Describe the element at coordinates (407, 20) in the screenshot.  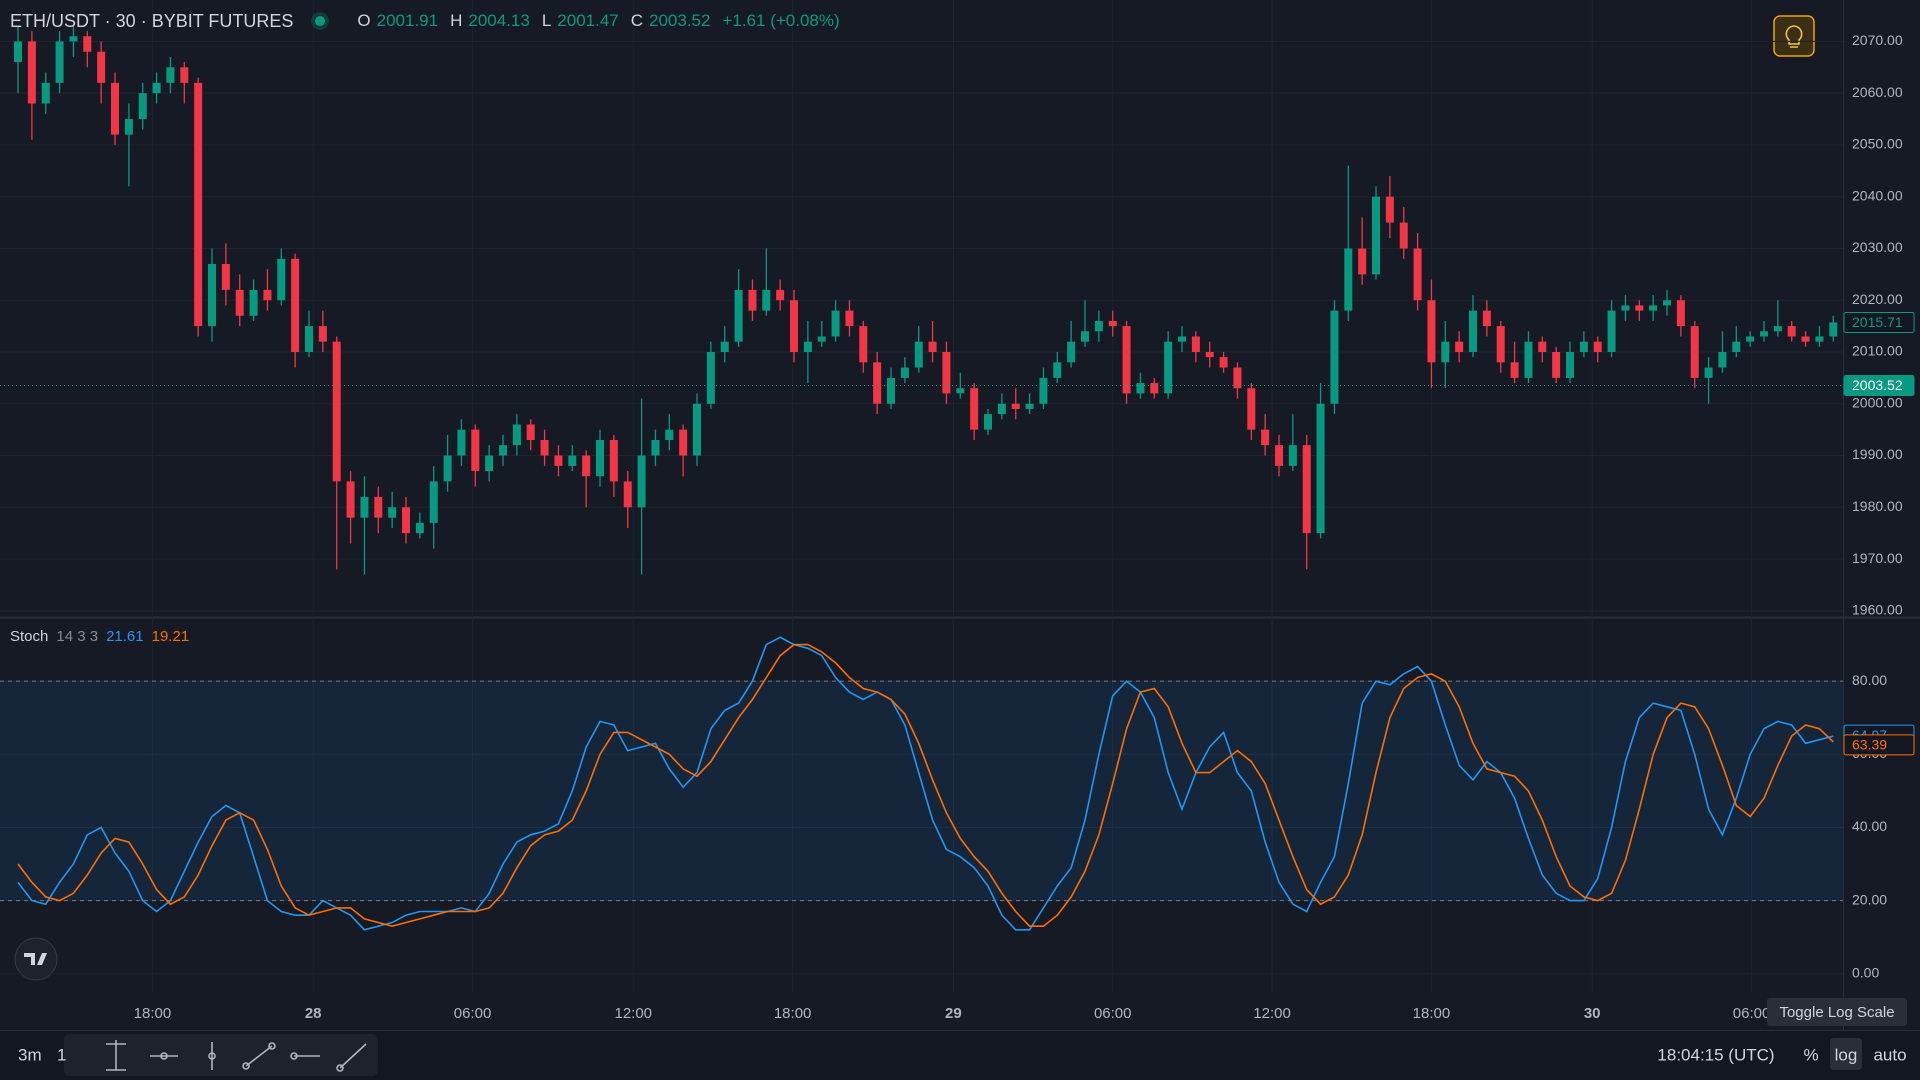
I see `legend-value: 2001.91` at that location.